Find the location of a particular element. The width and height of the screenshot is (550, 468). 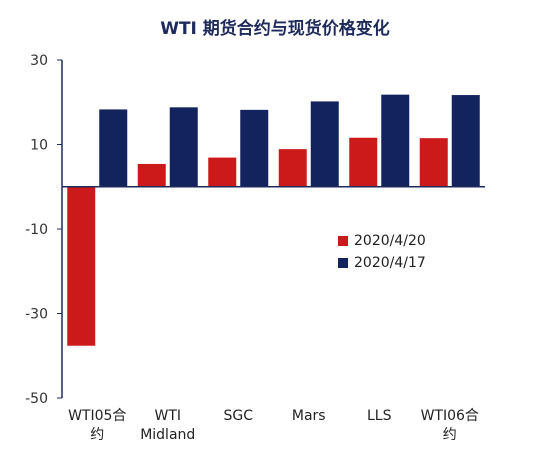

legend-label-series-1: 2020/4/20 is located at coordinates (390, 241).